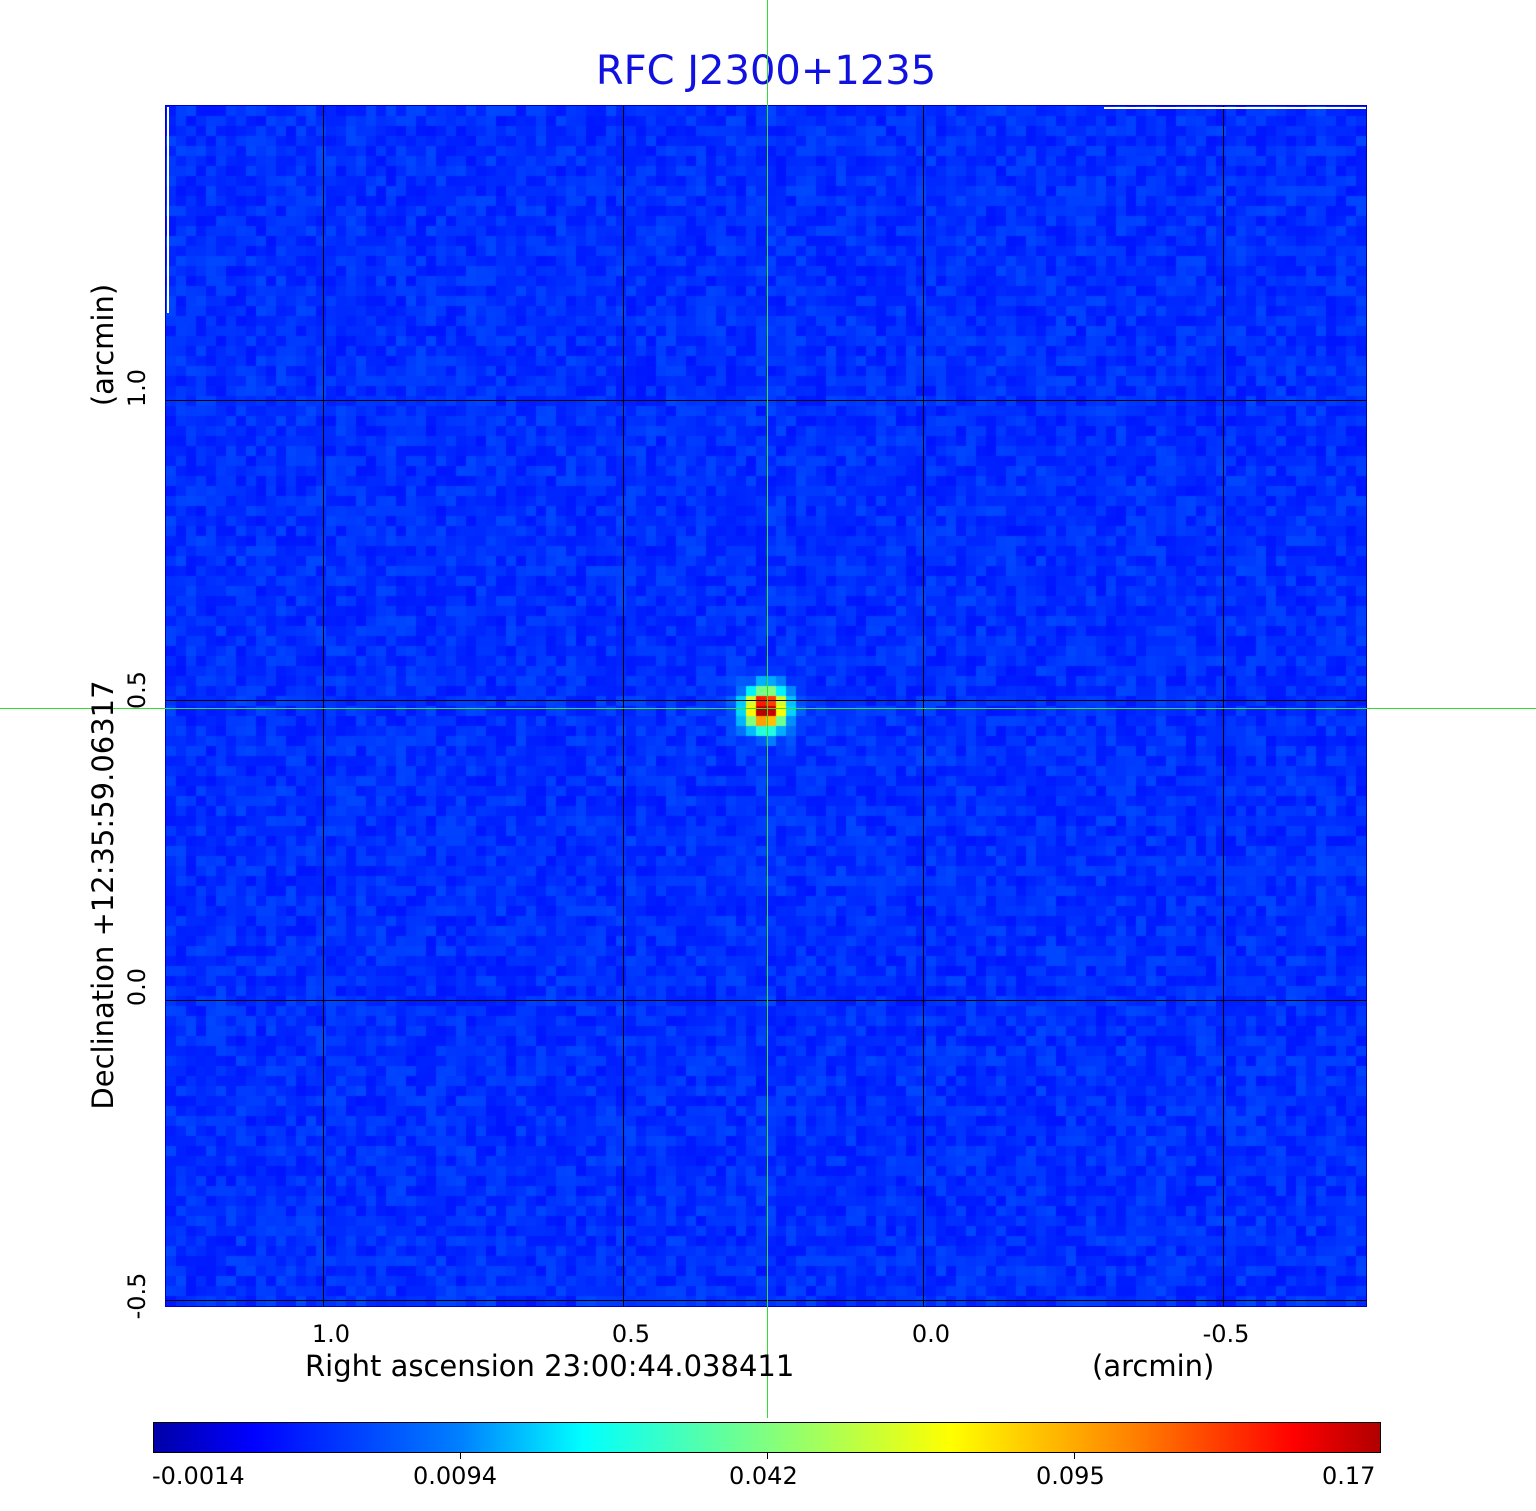  I want to click on colorbar-label: 0.0094, so click(455, 1476).